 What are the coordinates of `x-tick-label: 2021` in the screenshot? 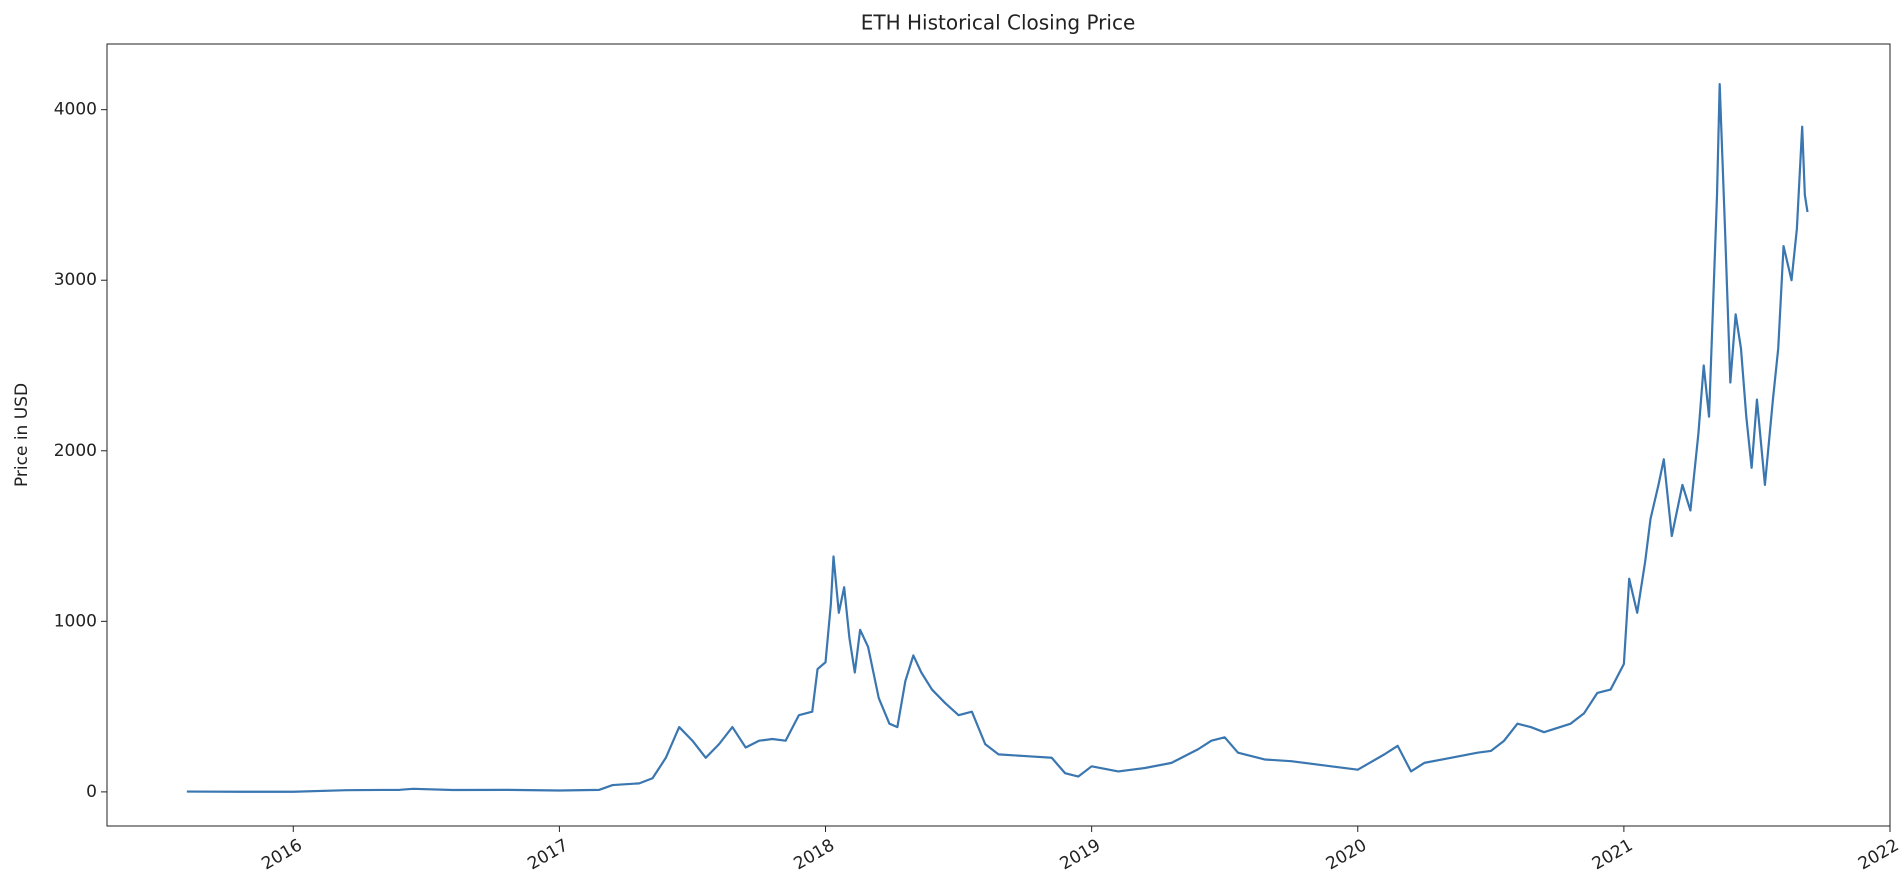 It's located at (1612, 854).